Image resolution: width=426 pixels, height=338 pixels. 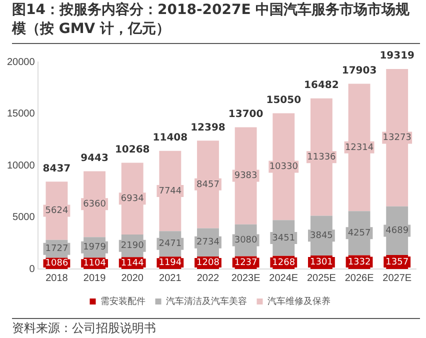 What do you see at coordinates (32, 269) in the screenshot?
I see `y-tick-label: 0` at bounding box center [32, 269].